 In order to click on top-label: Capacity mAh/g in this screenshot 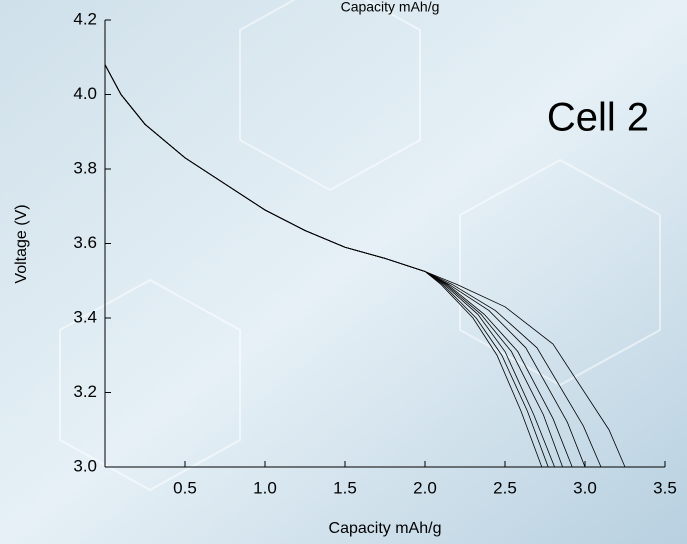, I will do `click(390, 7)`.